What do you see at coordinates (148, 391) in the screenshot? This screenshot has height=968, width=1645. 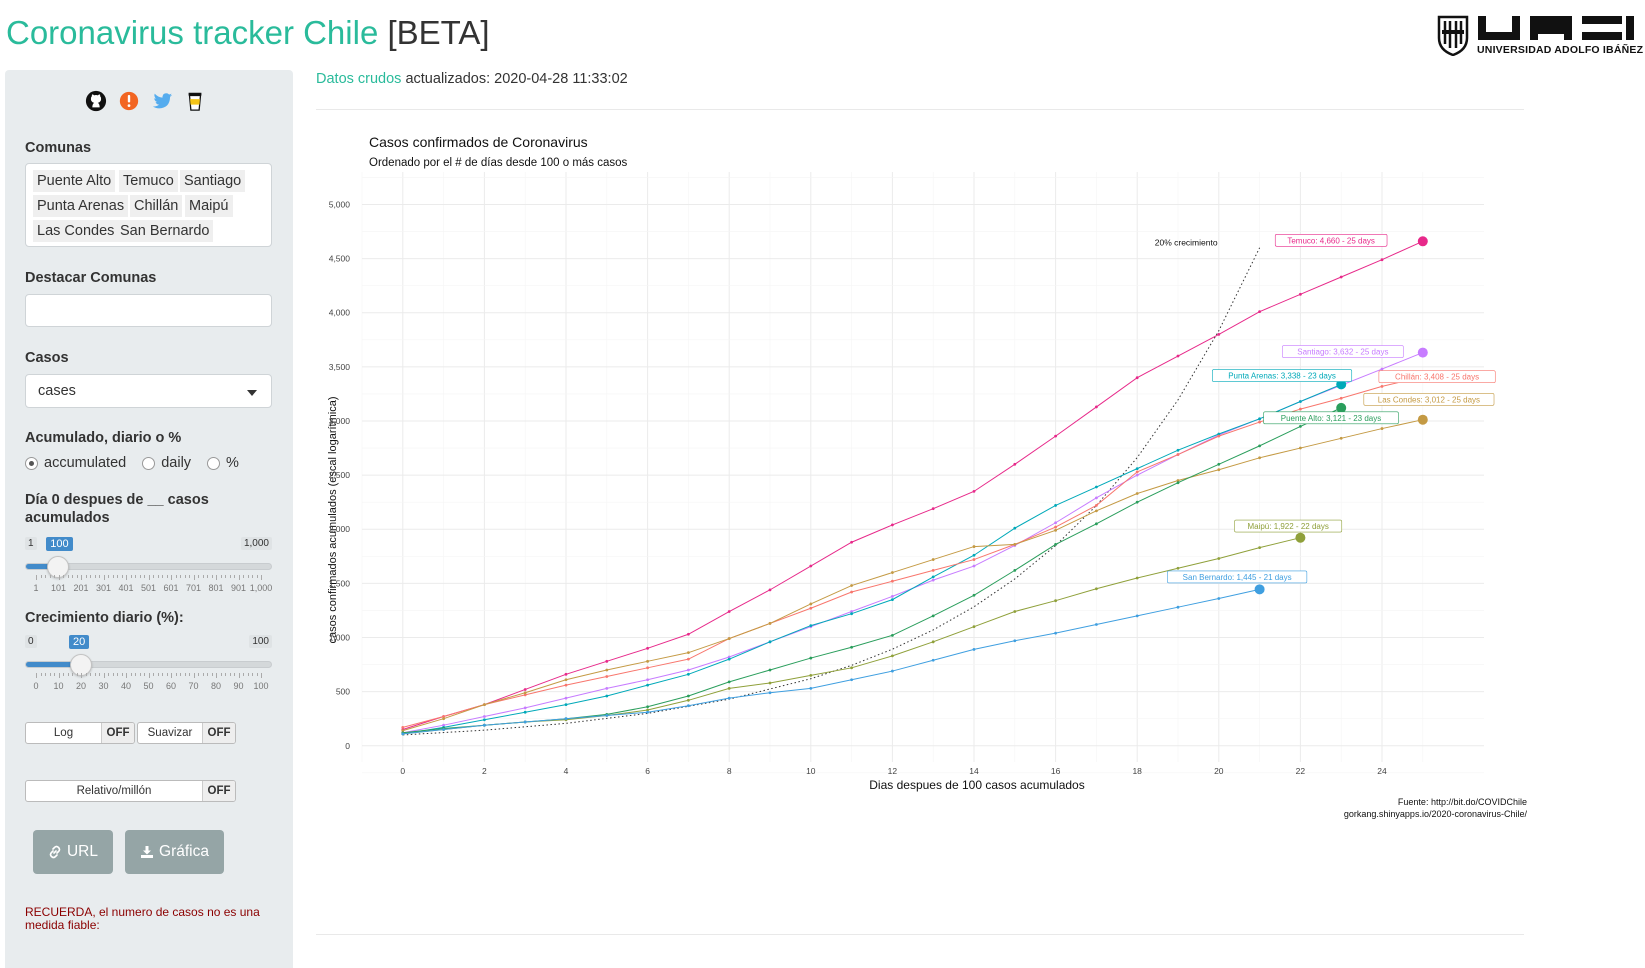 I see `casos-select: cases` at bounding box center [148, 391].